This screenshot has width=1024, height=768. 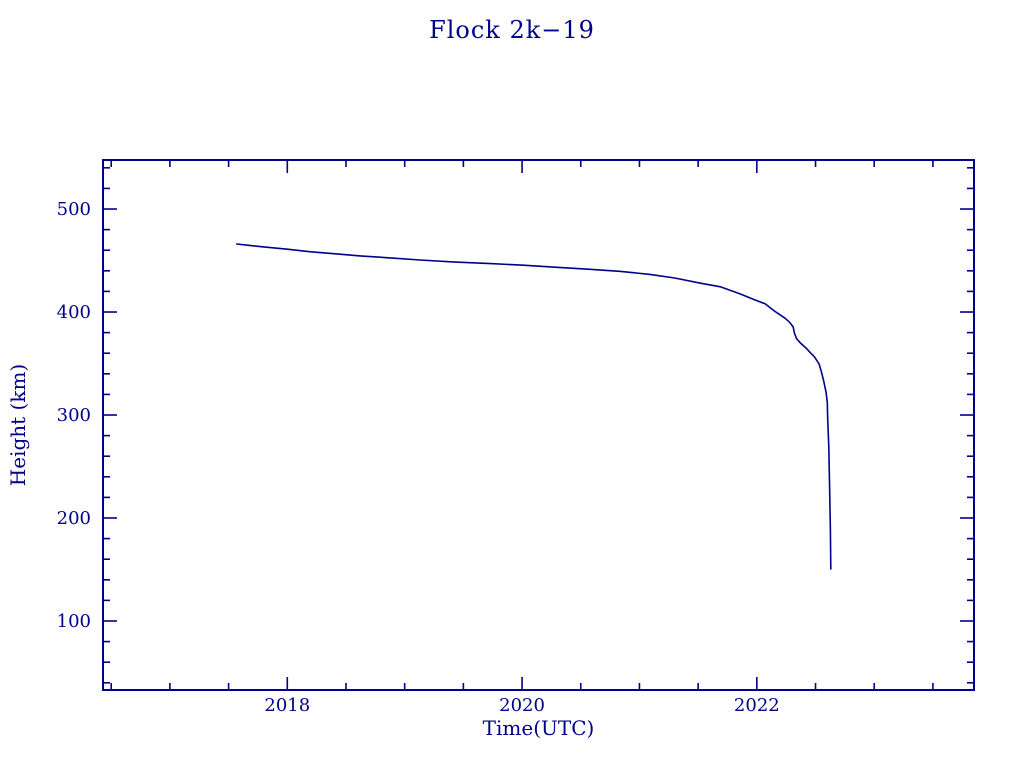 What do you see at coordinates (538, 728) in the screenshot?
I see `x-axis-title: Time(UTC)` at bounding box center [538, 728].